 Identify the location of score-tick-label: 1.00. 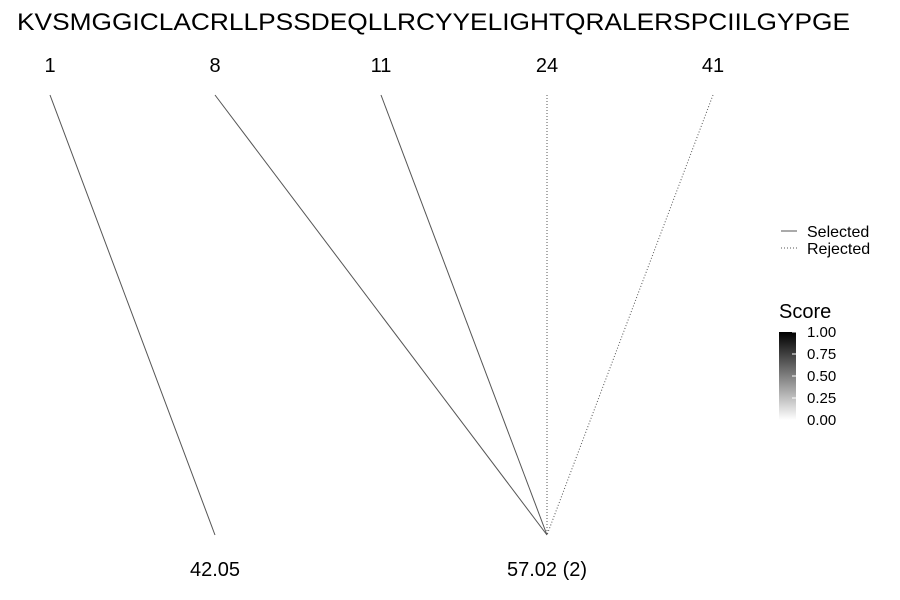
(821, 332).